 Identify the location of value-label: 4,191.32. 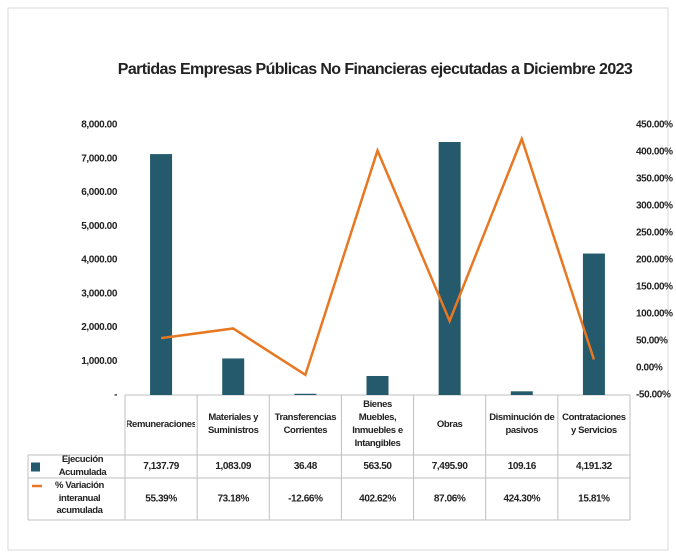
(594, 466).